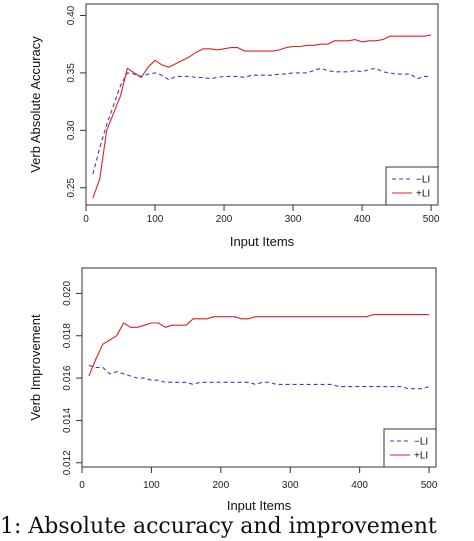 Image resolution: width=474 pixels, height=541 pixels. What do you see at coordinates (71, 73) in the screenshot?
I see `chart1-y-tick-label: 0.35` at bounding box center [71, 73].